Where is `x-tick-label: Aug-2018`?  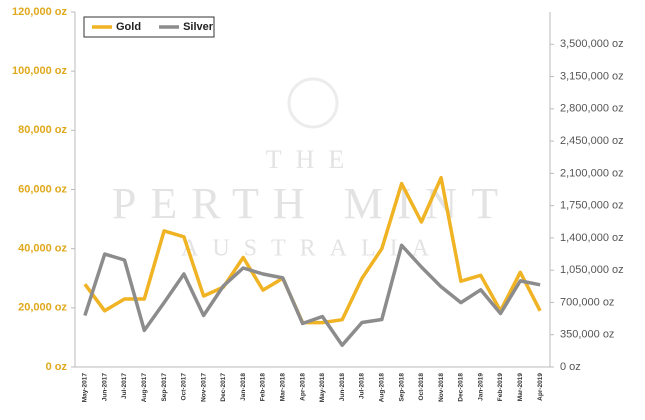
x-tick-label: Aug-2018 is located at coordinates (381, 388).